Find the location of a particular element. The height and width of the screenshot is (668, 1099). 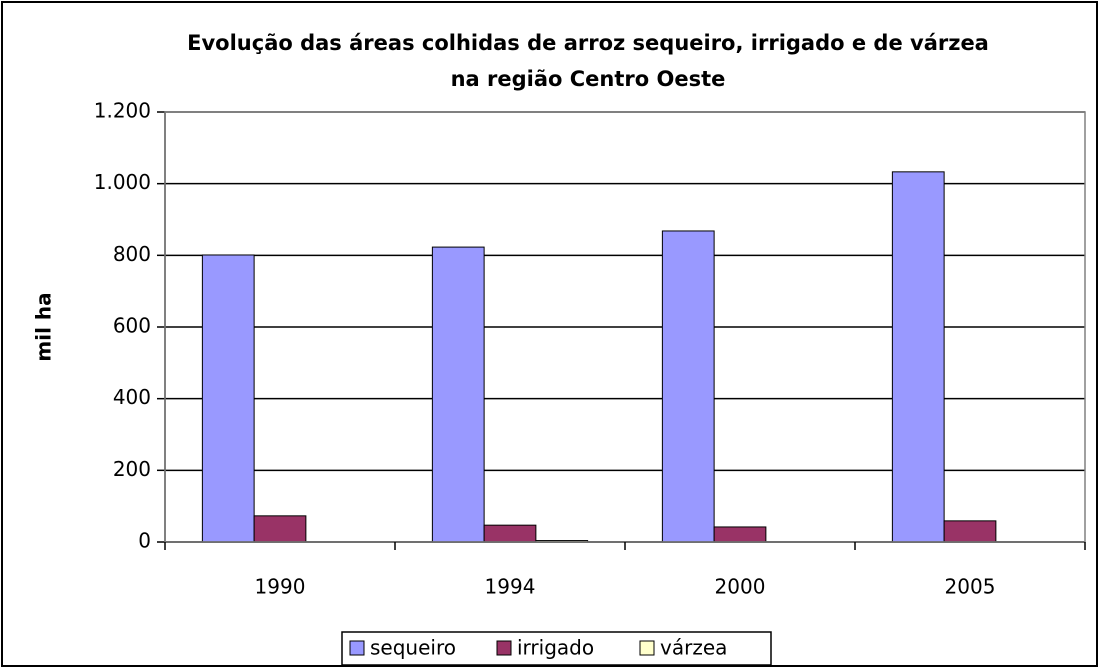

y-tick-label: 800 is located at coordinates (132, 254).